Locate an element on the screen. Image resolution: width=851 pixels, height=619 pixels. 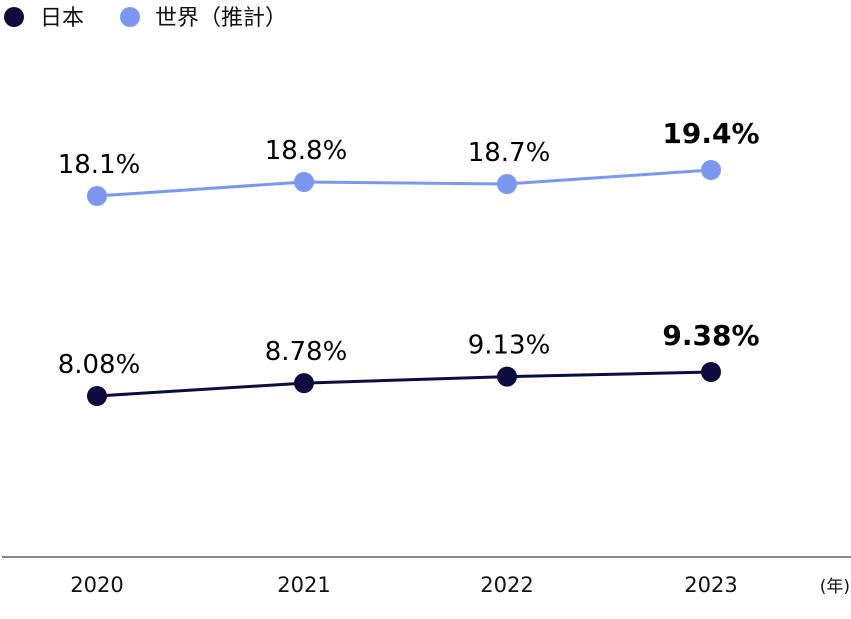
data-label-world-2022: 18.7% is located at coordinates (509, 153).